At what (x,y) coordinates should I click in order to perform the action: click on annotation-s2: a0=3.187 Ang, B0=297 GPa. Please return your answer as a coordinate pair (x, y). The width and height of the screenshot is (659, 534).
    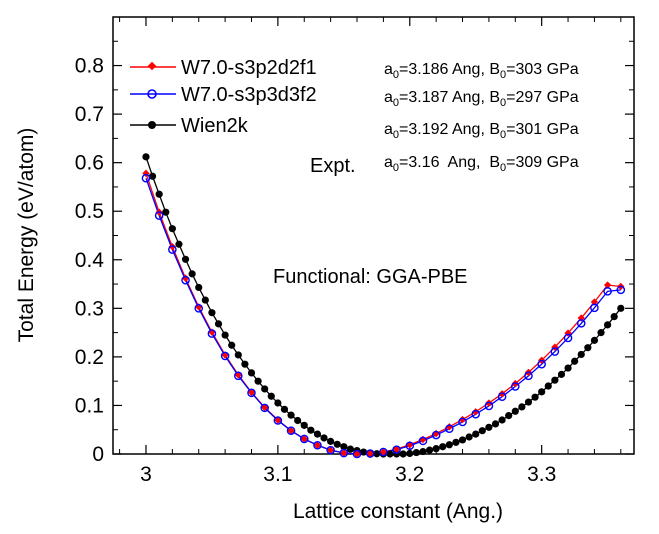
    Looking at the image, I should click on (481, 99).